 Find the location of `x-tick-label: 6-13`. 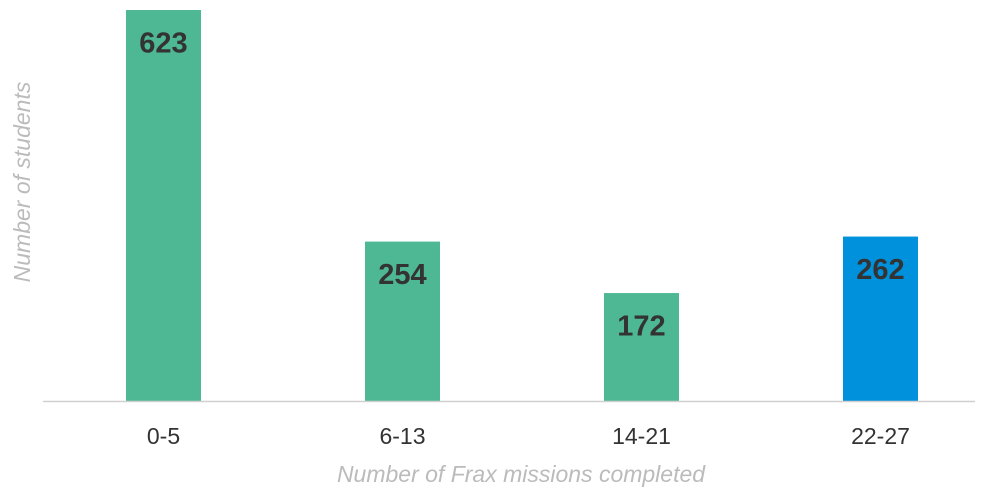

x-tick-label: 6-13 is located at coordinates (402, 436).